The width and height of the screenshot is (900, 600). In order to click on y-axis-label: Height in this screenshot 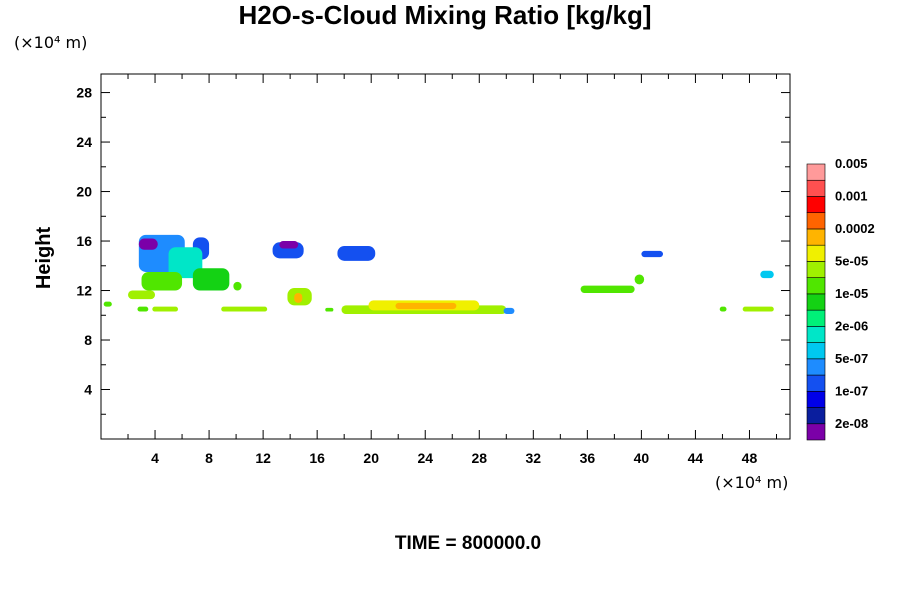, I will do `click(44, 258)`.